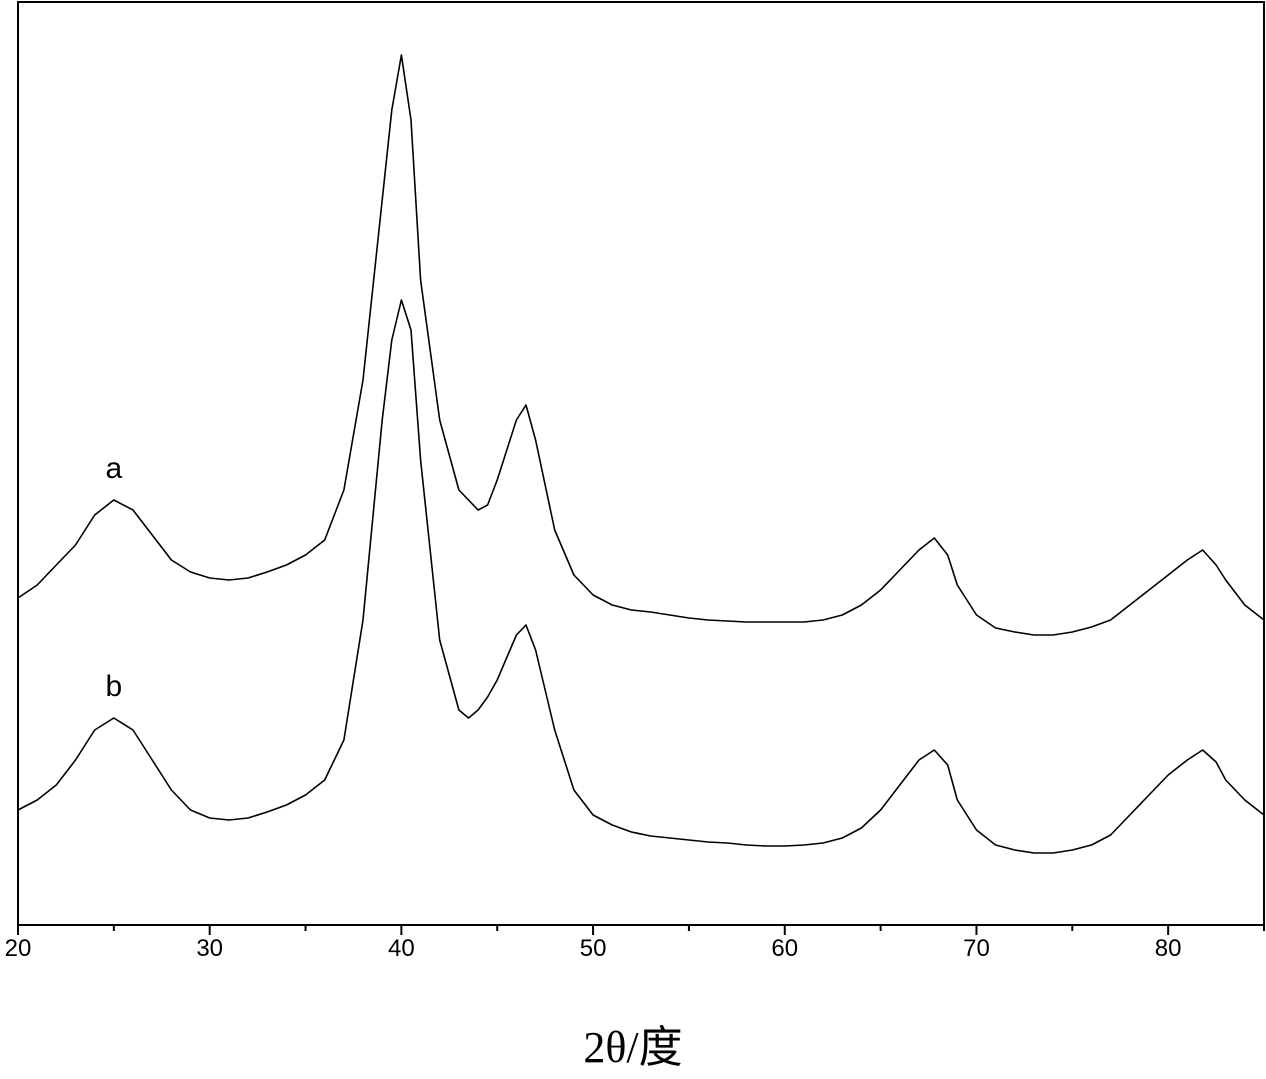 This screenshot has height=1079, width=1266. What do you see at coordinates (1168, 948) in the screenshot?
I see `x-tick-label: 80` at bounding box center [1168, 948].